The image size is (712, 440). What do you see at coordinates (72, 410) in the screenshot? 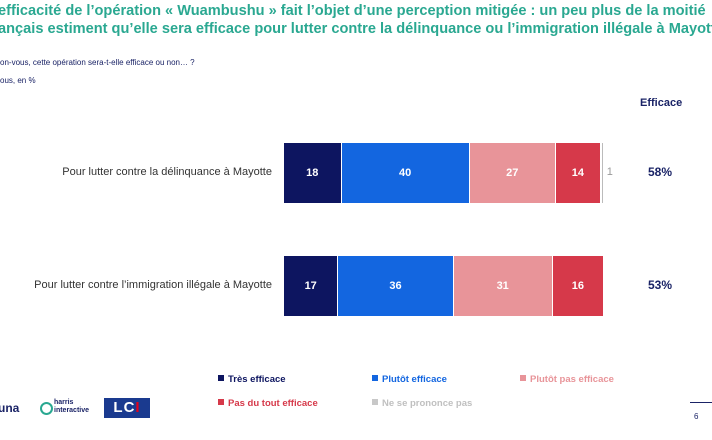
I see `harris-line-2: interactive` at bounding box center [72, 410].